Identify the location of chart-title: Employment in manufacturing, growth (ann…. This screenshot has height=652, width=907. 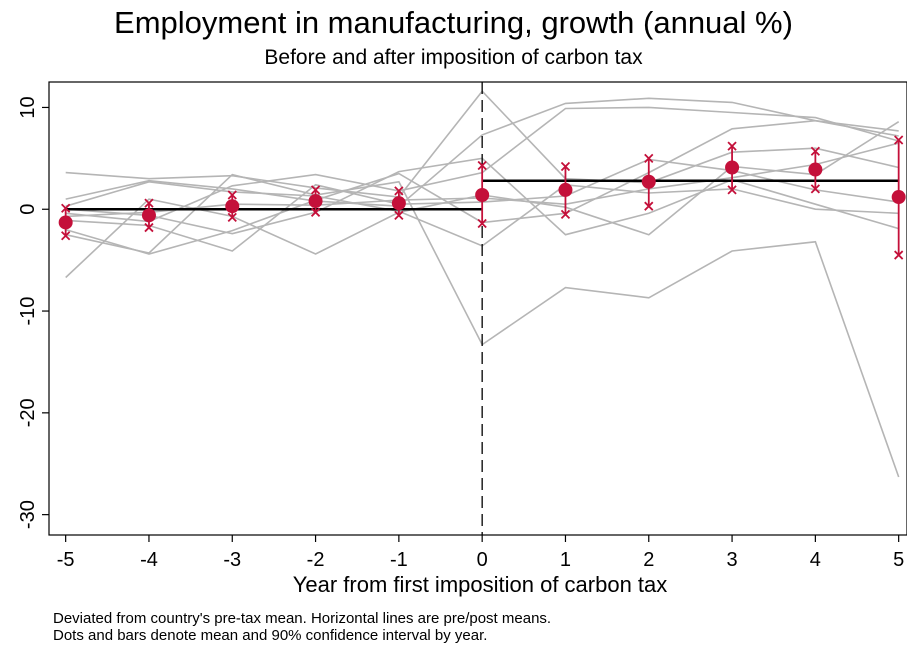
(453, 22).